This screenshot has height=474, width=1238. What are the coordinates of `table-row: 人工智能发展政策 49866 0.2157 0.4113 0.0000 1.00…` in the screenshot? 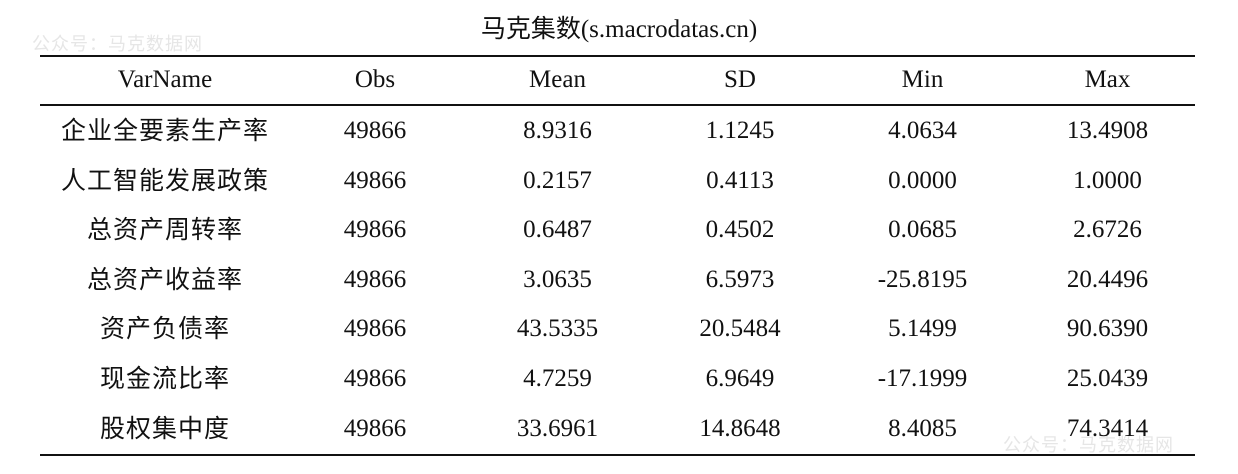 It's located at (617, 181).